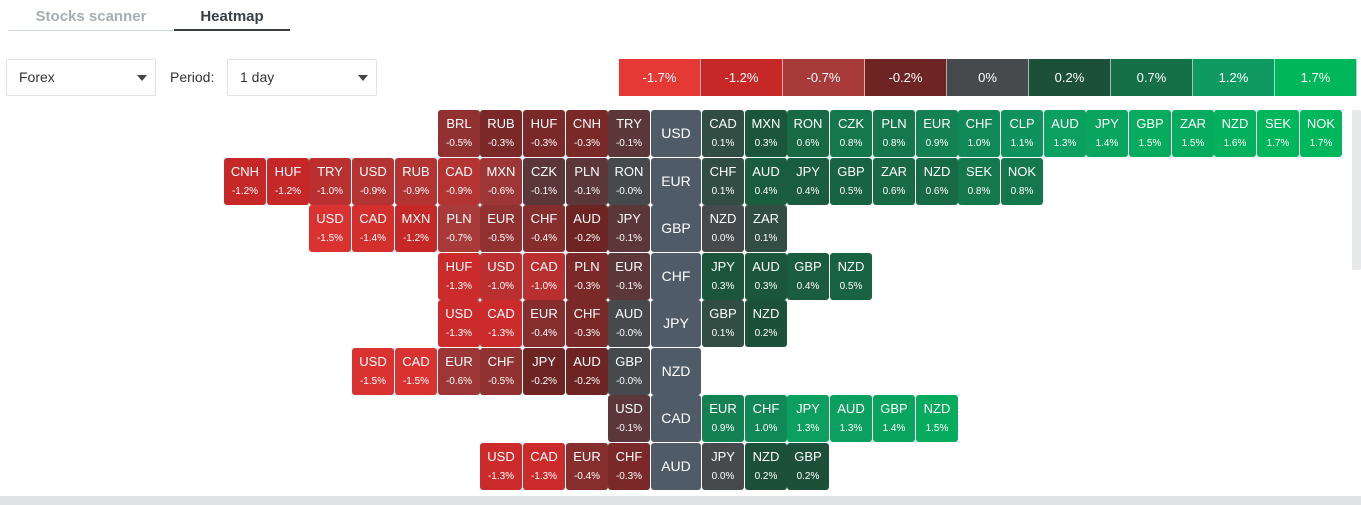 This screenshot has height=505, width=1361. Describe the element at coordinates (302, 77) in the screenshot. I see `period-select: 1 day` at that location.